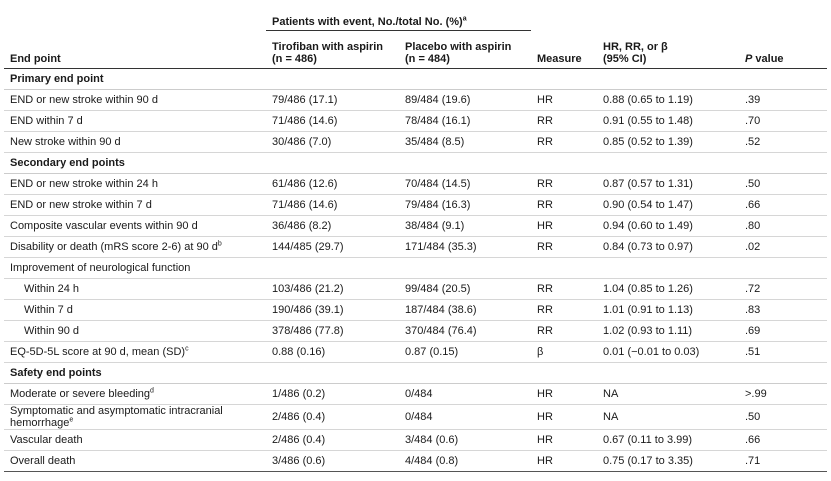 Image resolution: width=831 pixels, height=481 pixels. What do you see at coordinates (648, 331) in the screenshot?
I see `cell-text: 1.02 (0.93 to 1.11)` at bounding box center [648, 331].